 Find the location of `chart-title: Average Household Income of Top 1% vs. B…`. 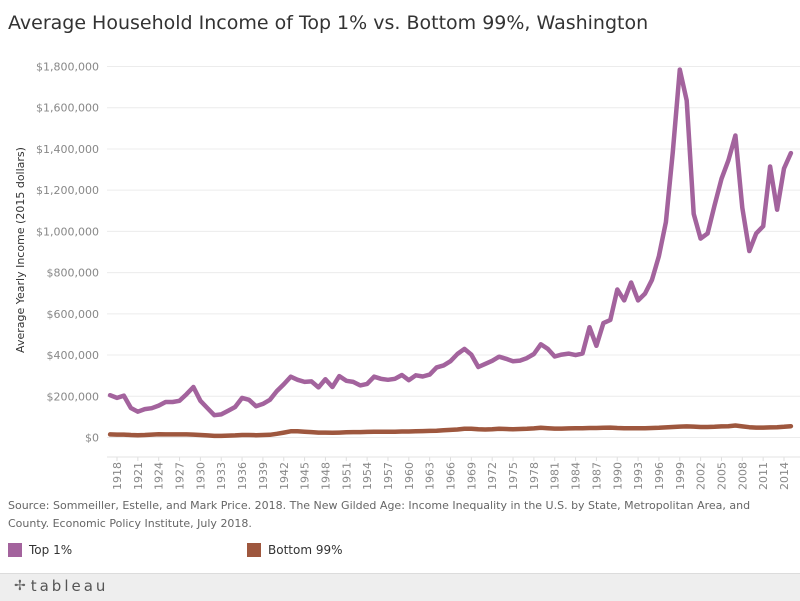

chart-title: Average Household Income of Top 1% vs. B… is located at coordinates (328, 23).